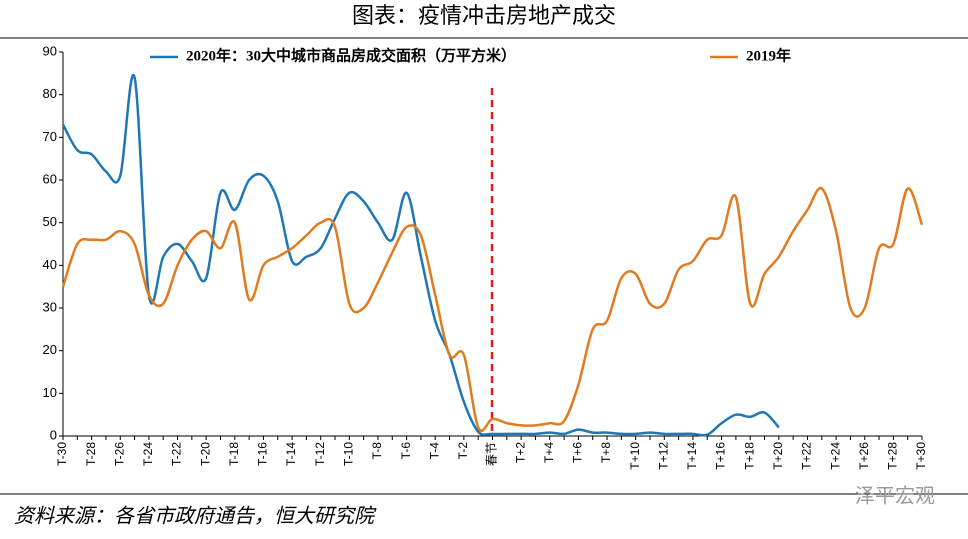 This screenshot has height=539, width=968. I want to click on x-tick-label: T+24, so click(835, 456).